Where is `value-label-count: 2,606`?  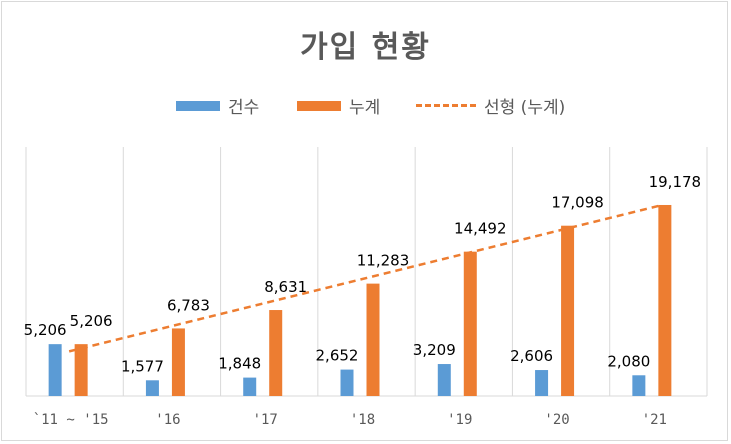 value-label-count: 2,606 is located at coordinates (531, 356).